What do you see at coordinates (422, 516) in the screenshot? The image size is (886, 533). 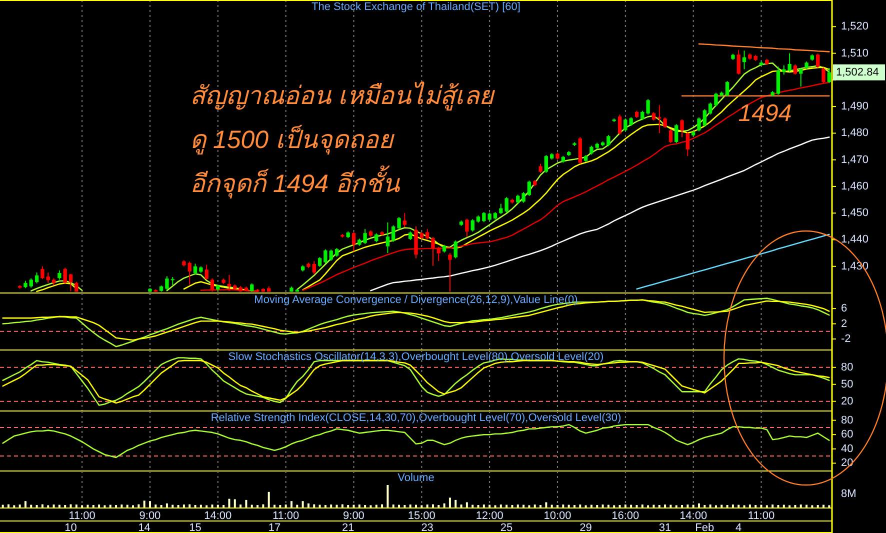 I see `x-tick-label: 15:00` at bounding box center [422, 516].